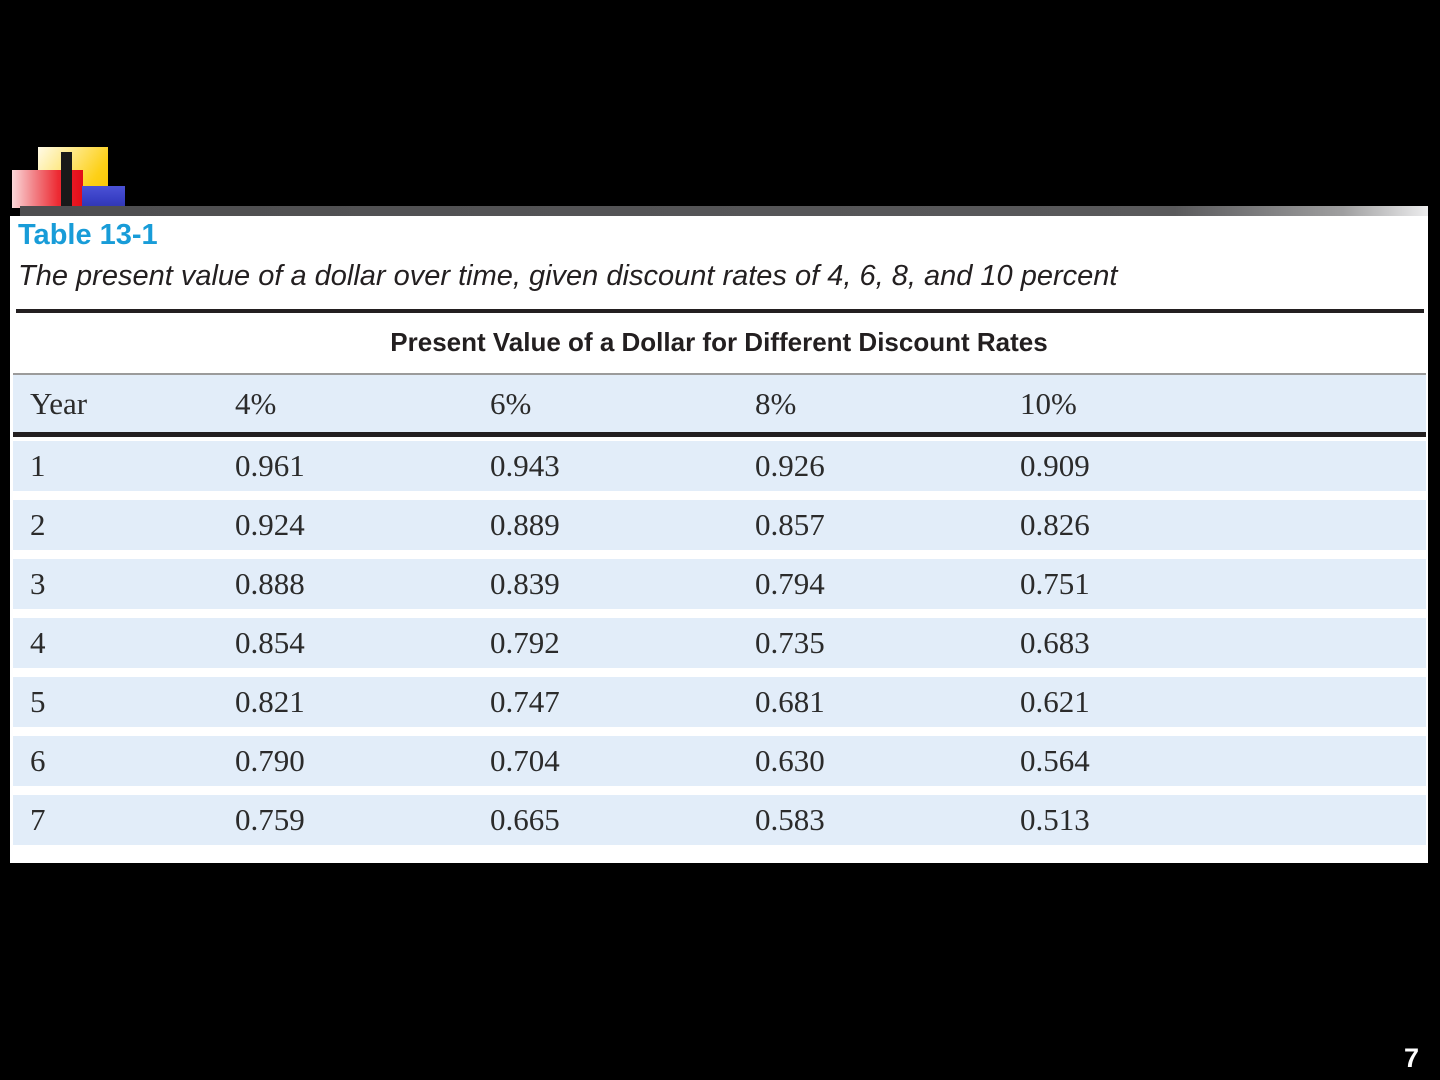  Describe the element at coordinates (719, 434) in the screenshot. I see `rule-below-header-thick` at that location.